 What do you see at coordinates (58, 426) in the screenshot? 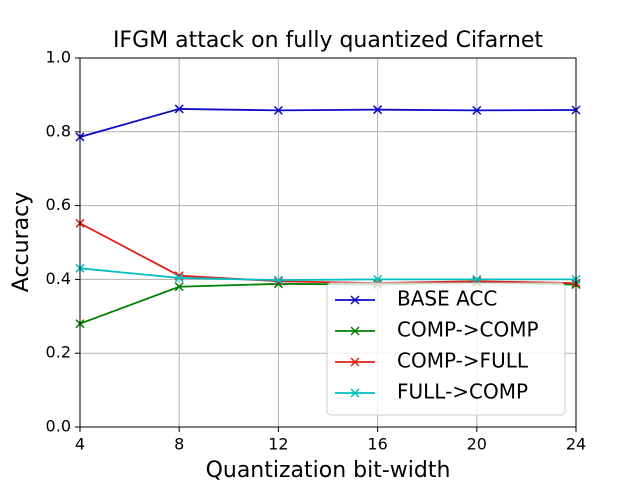
I see `y-tick-label: 0.0` at bounding box center [58, 426].